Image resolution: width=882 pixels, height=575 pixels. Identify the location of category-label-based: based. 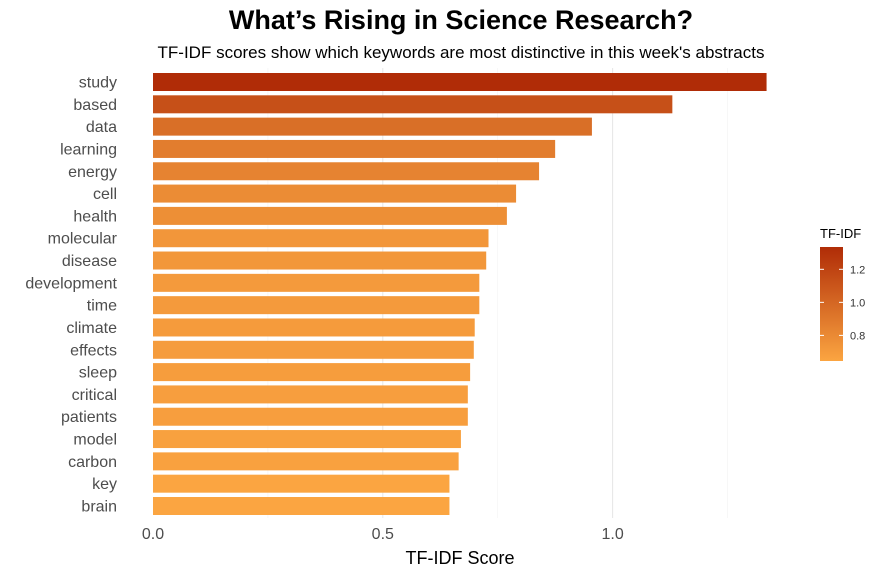
(95, 105).